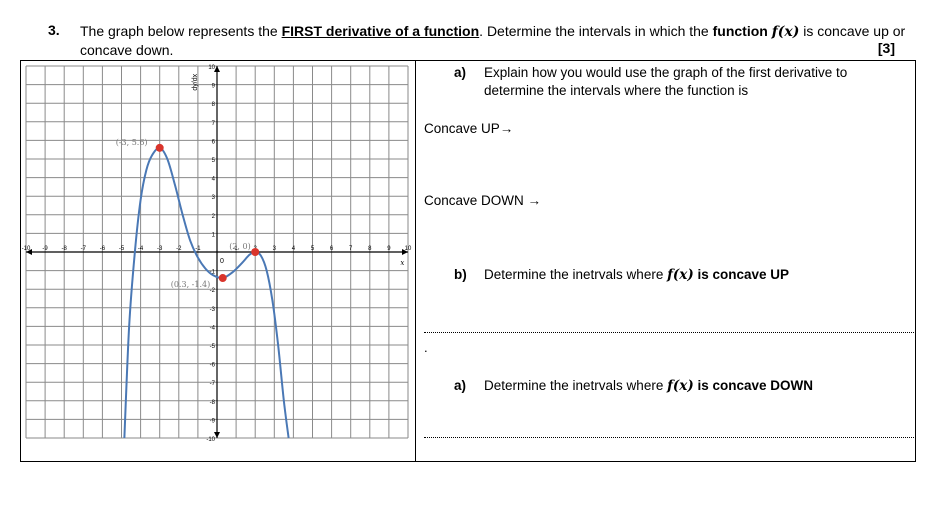 The width and height of the screenshot is (937, 505). Describe the element at coordinates (29, 252) in the screenshot. I see `x-axis-arrow-left` at that location.